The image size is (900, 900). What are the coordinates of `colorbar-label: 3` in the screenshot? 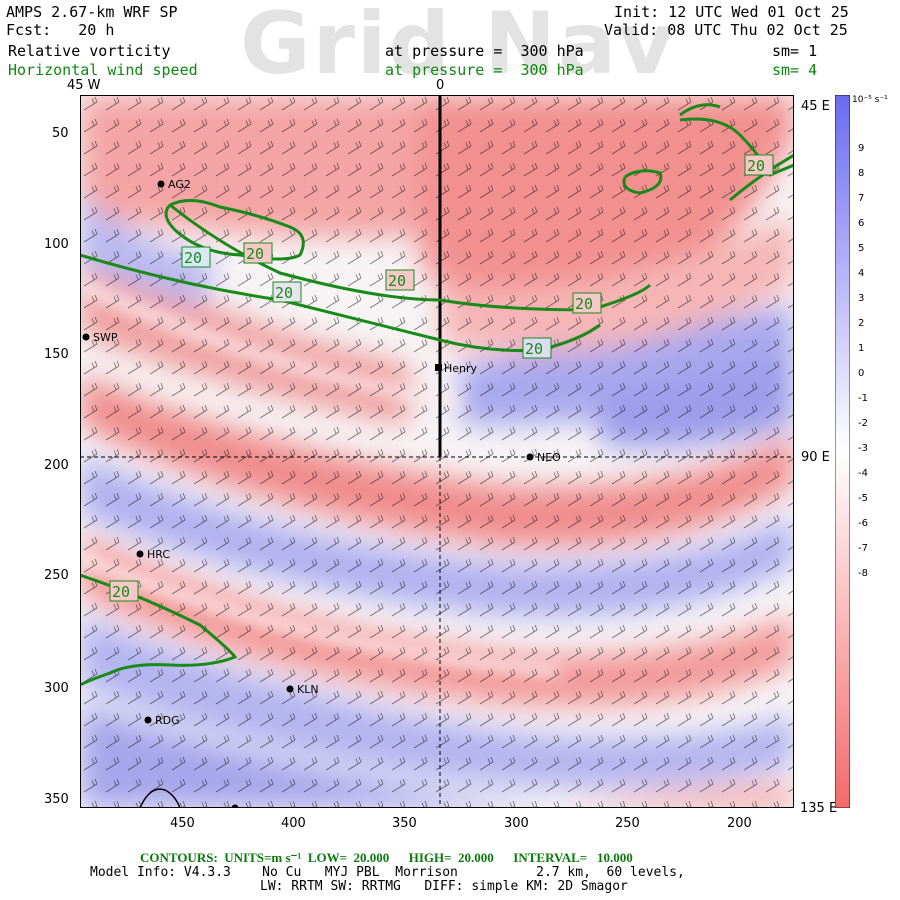 It's located at (861, 298).